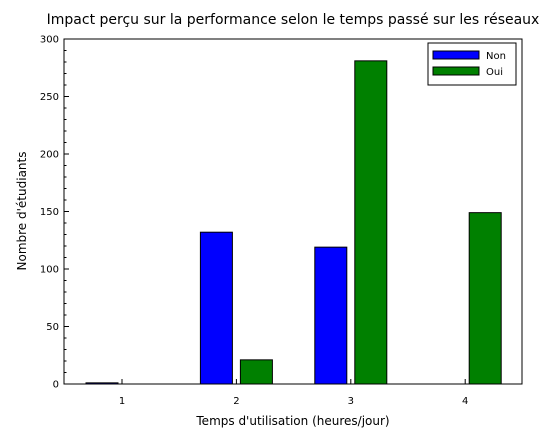  Describe the element at coordinates (236, 401) in the screenshot. I see `x-tick-label: 2` at that location.